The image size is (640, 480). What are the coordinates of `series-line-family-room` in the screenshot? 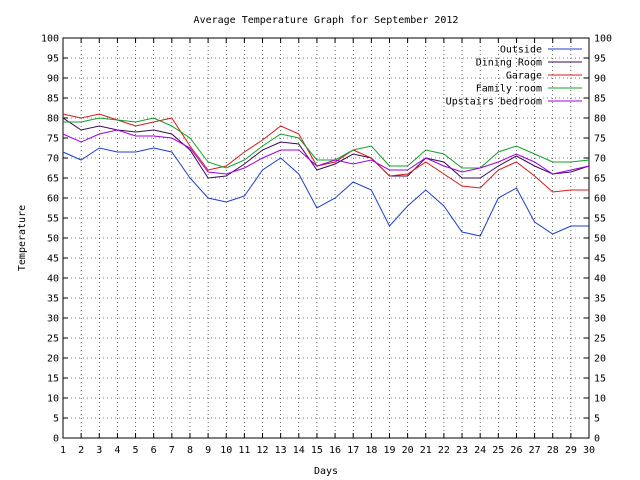 It's located at (326, 143).